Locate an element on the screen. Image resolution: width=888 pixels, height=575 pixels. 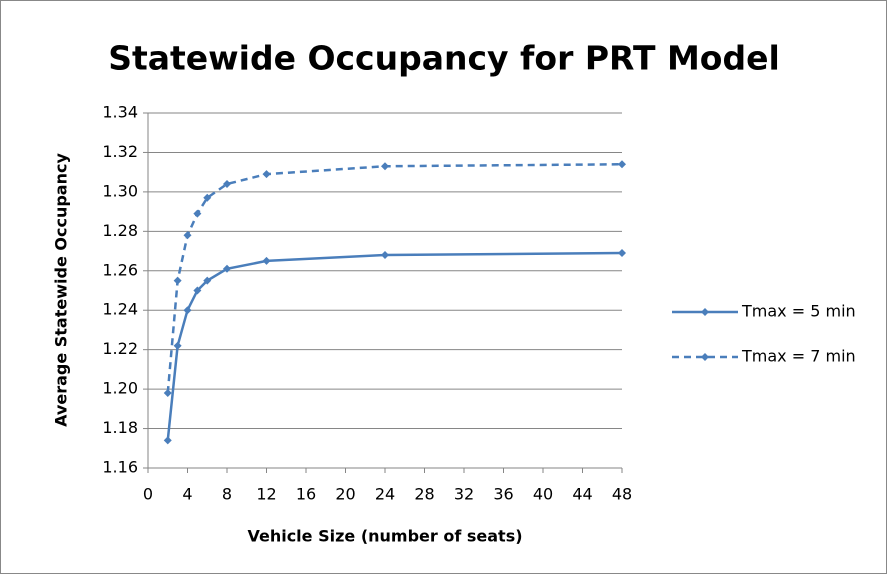
x-tick-label: 24 is located at coordinates (385, 494).